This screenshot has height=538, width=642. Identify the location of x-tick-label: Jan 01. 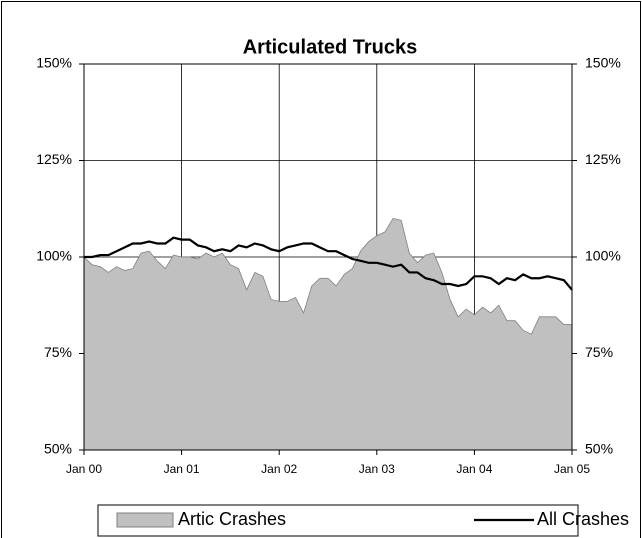
(182, 469).